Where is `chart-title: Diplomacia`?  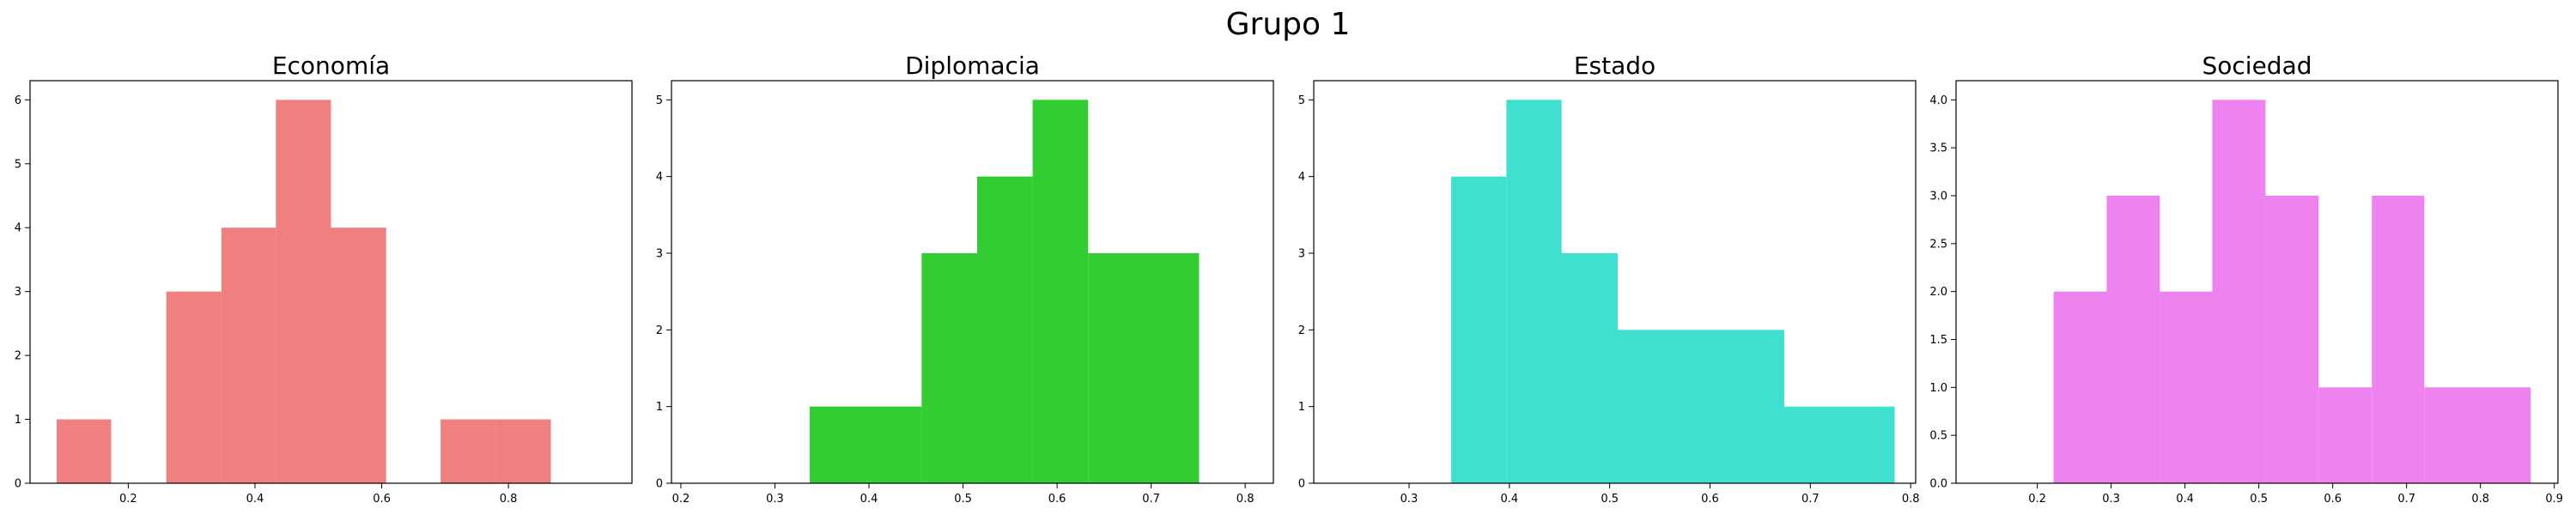
chart-title: Diplomacia is located at coordinates (973, 66).